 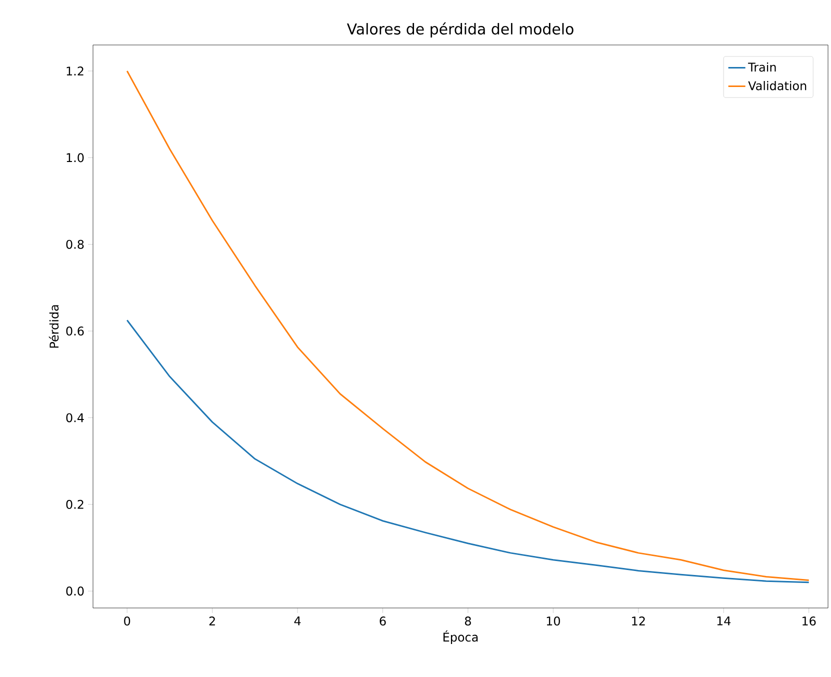 I want to click on x-axis-title: Época, so click(x=461, y=637).